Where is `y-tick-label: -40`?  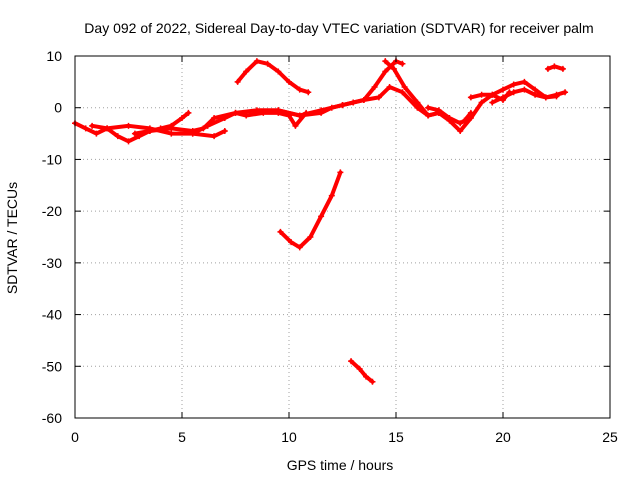
y-tick-label: -40 is located at coordinates (52, 315).